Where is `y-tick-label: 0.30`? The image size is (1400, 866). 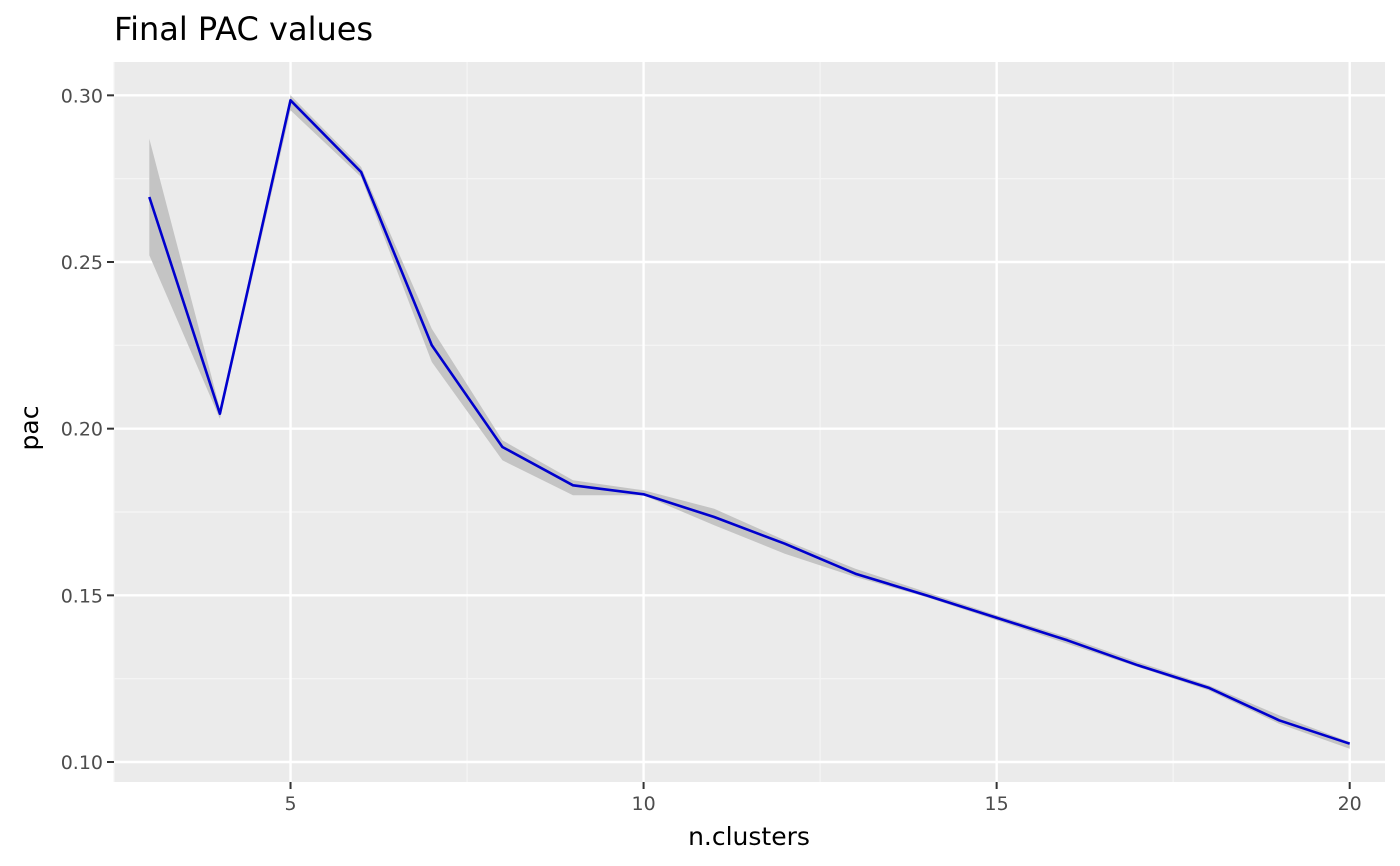 y-tick-label: 0.30 is located at coordinates (82, 96).